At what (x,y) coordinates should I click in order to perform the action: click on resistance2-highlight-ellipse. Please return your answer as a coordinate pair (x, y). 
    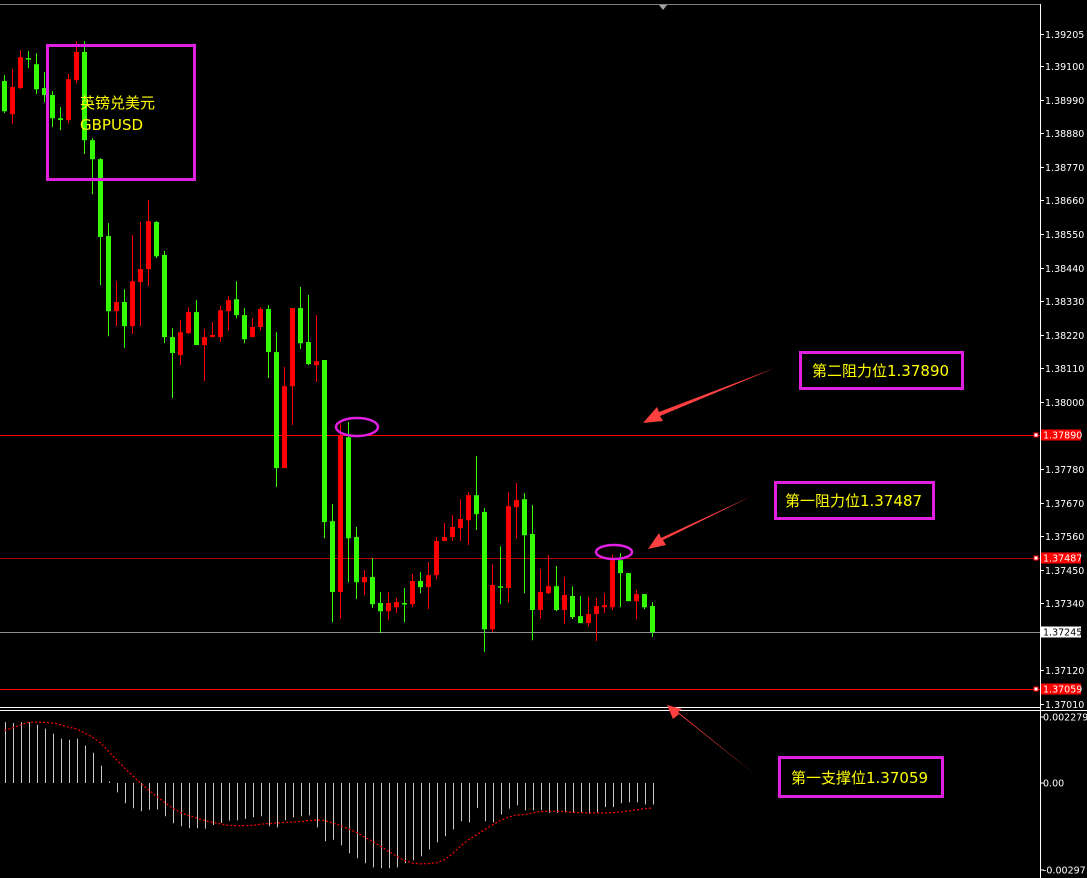
    Looking at the image, I should click on (357, 427).